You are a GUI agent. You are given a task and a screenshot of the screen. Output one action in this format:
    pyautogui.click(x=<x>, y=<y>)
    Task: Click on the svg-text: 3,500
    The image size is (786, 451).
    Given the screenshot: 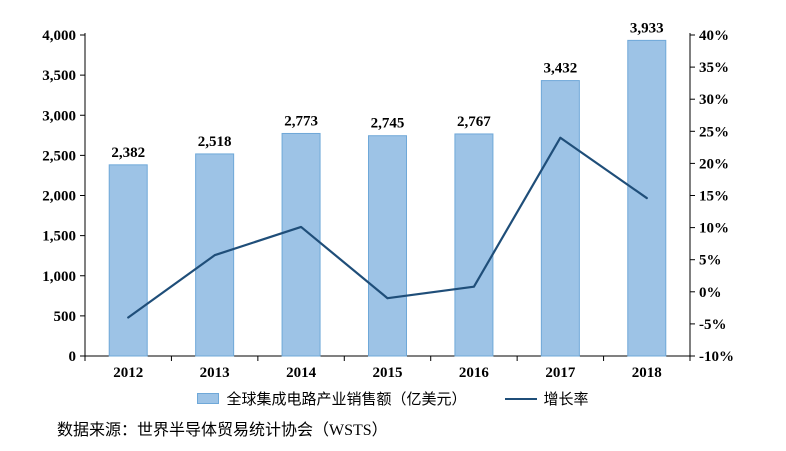 What is the action you would take?
    pyautogui.click(x=59, y=76)
    